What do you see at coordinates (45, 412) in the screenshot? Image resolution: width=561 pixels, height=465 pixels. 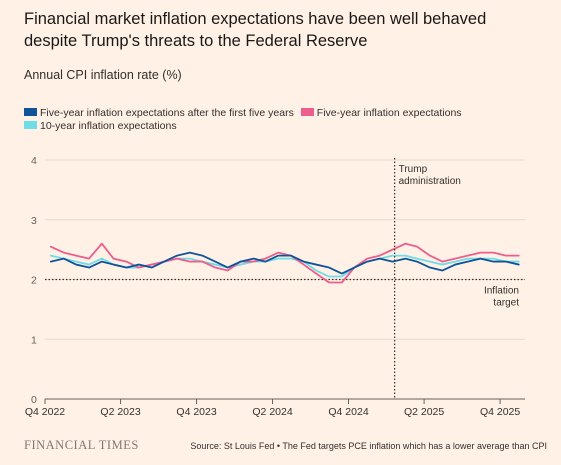 I see `x-tick-label: Q4 2022` at bounding box center [45, 412].